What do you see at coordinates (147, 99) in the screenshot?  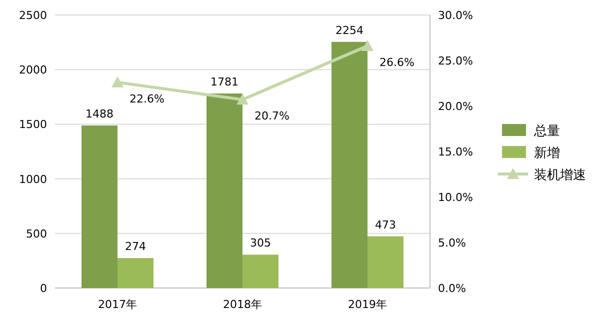 I see `data-label: 22.6%` at bounding box center [147, 99].